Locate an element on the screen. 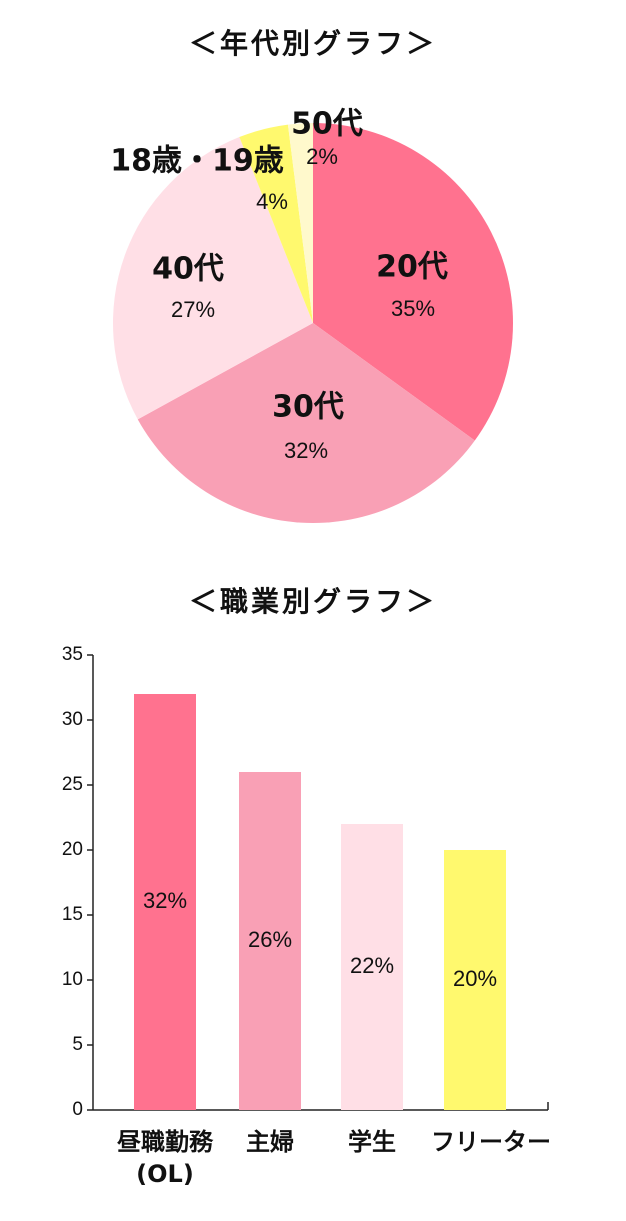 The image size is (626, 1221). x-tick-label: フリーター is located at coordinates (491, 1142).